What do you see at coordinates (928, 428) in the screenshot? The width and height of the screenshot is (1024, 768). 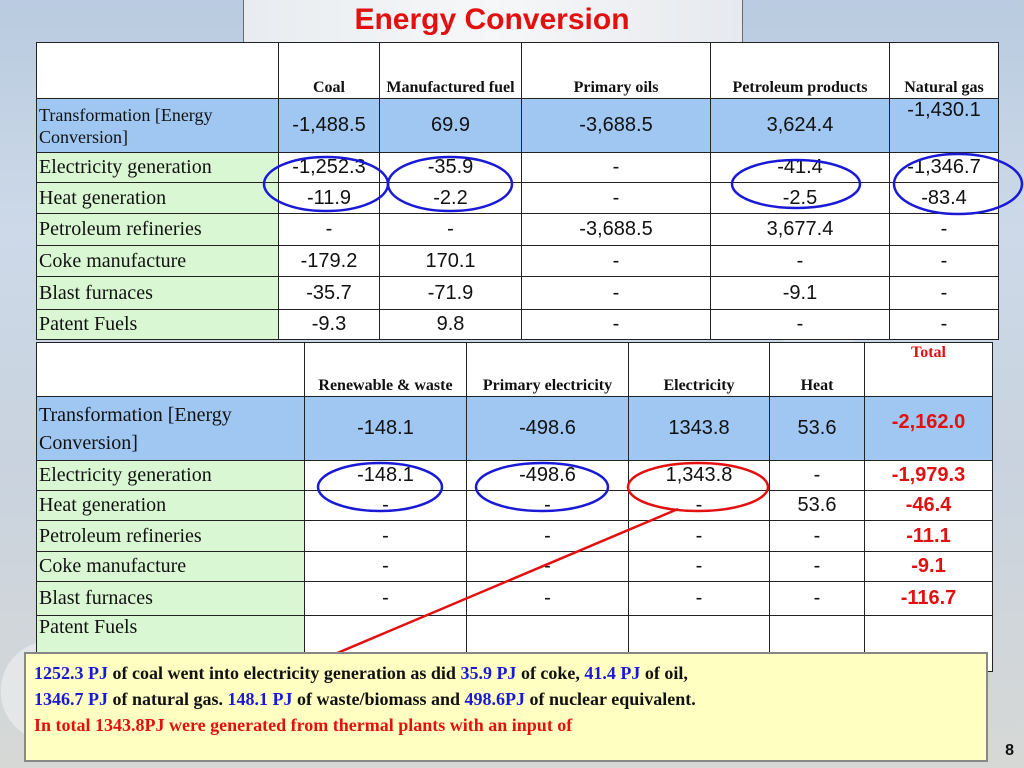 I see `cell-total: -2,162.0` at bounding box center [928, 428].